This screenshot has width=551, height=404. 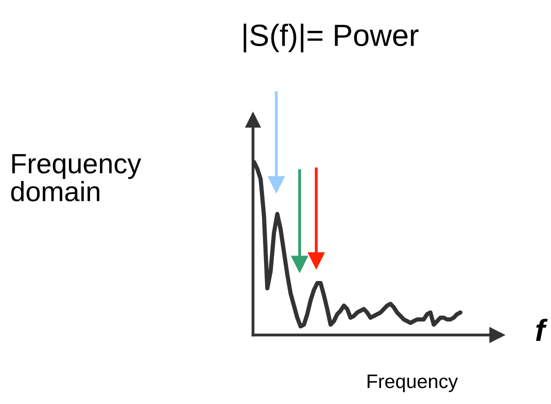 I want to click on chart-title: |S(f)|= Power, so click(x=331, y=38).